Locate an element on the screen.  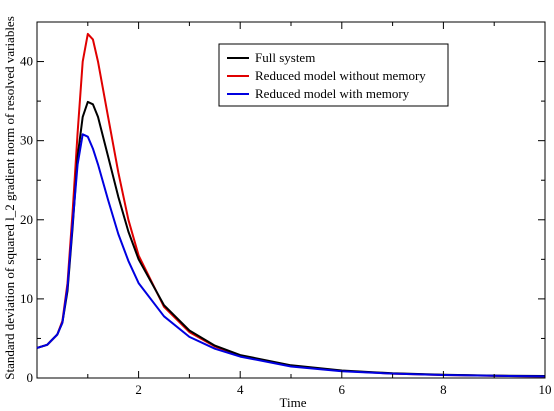
y-tick-label: 0 is located at coordinates (30, 377).